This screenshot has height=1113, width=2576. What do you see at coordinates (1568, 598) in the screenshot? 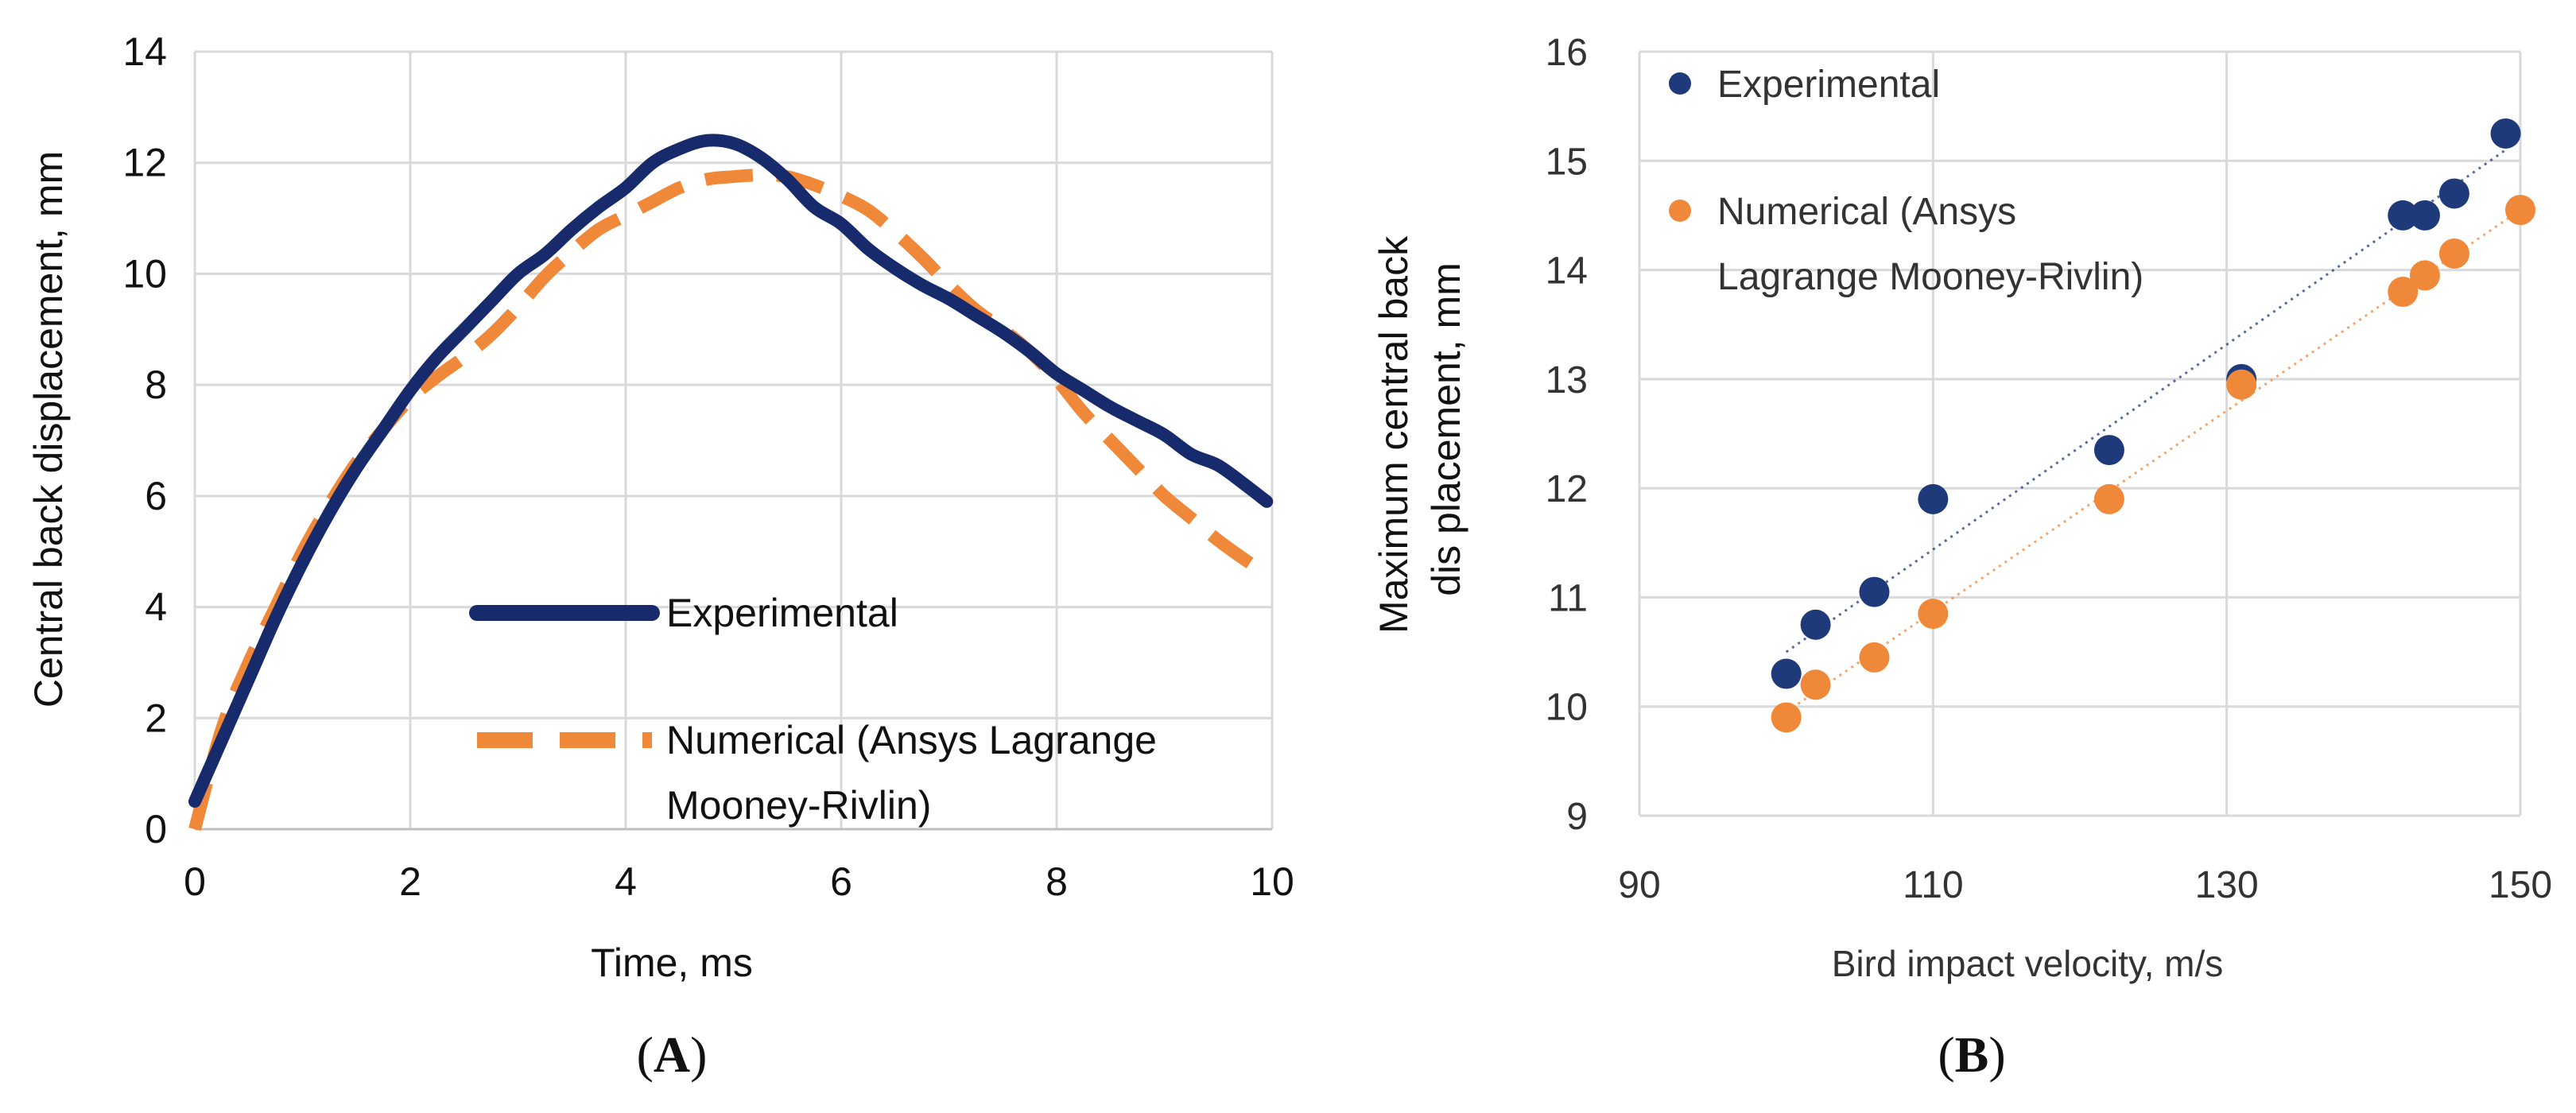
I see `panel-b-y-tick-label: 11` at bounding box center [1568, 598].